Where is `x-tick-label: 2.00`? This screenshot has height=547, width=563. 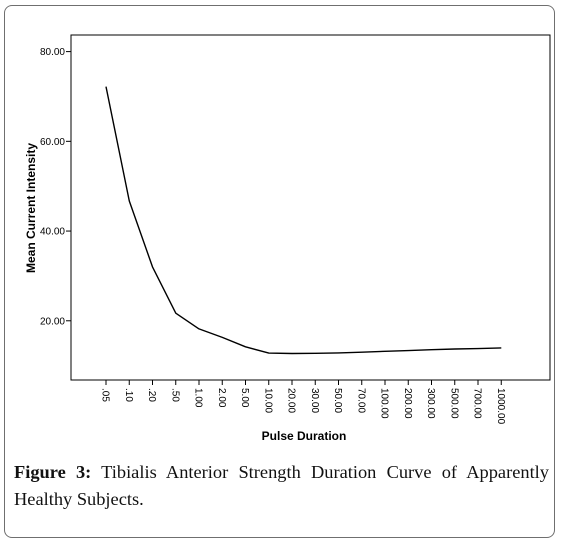 x-tick-label: 2.00 is located at coordinates (221, 398).